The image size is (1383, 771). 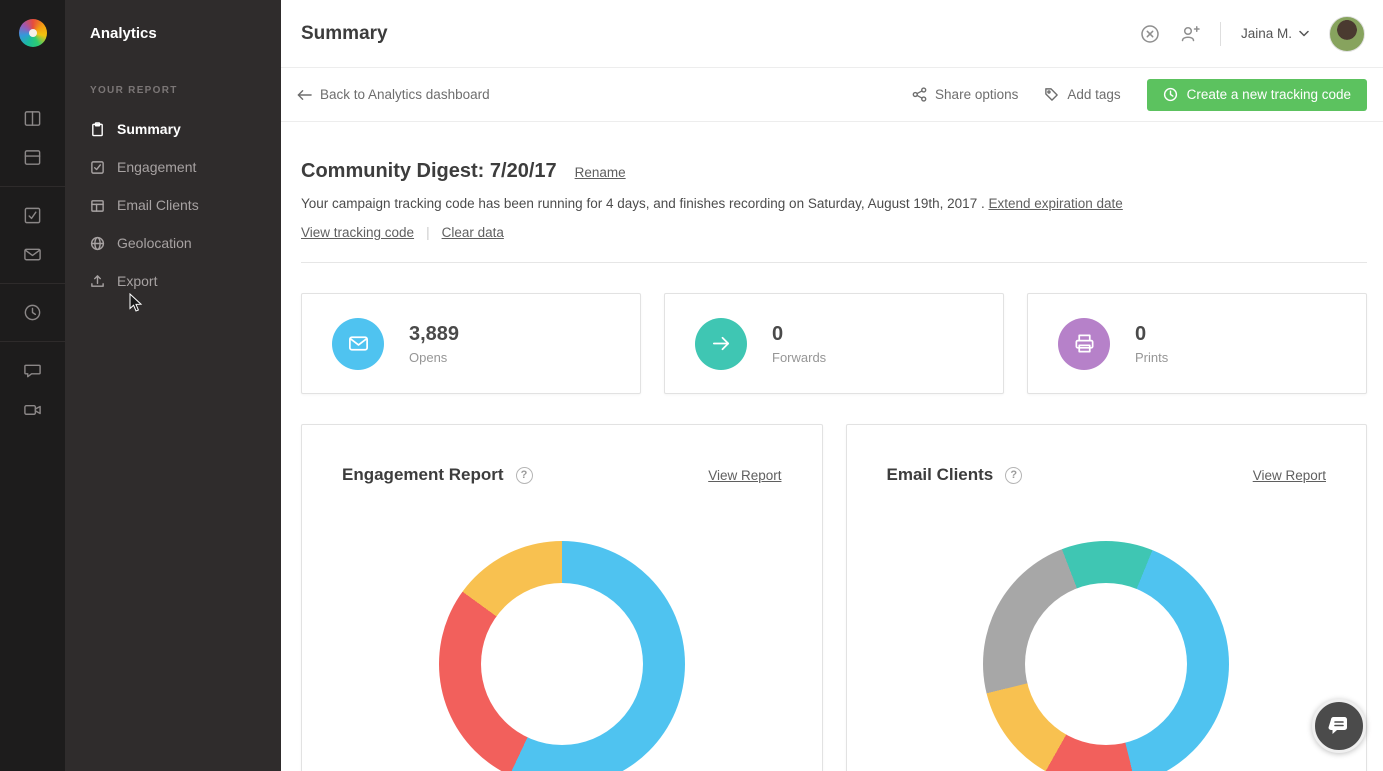 What do you see at coordinates (1106, 656) in the screenshot?
I see `email-clients-donut-chart` at bounding box center [1106, 656].